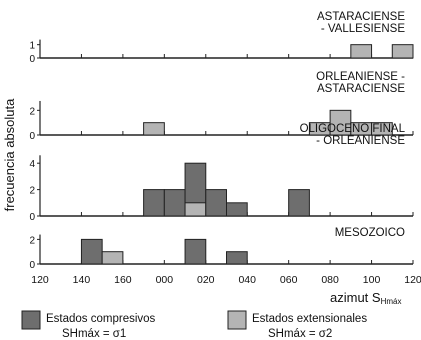 The image size is (421, 340). I want to click on legend-formula: SHmáx = σ1, so click(94, 334).